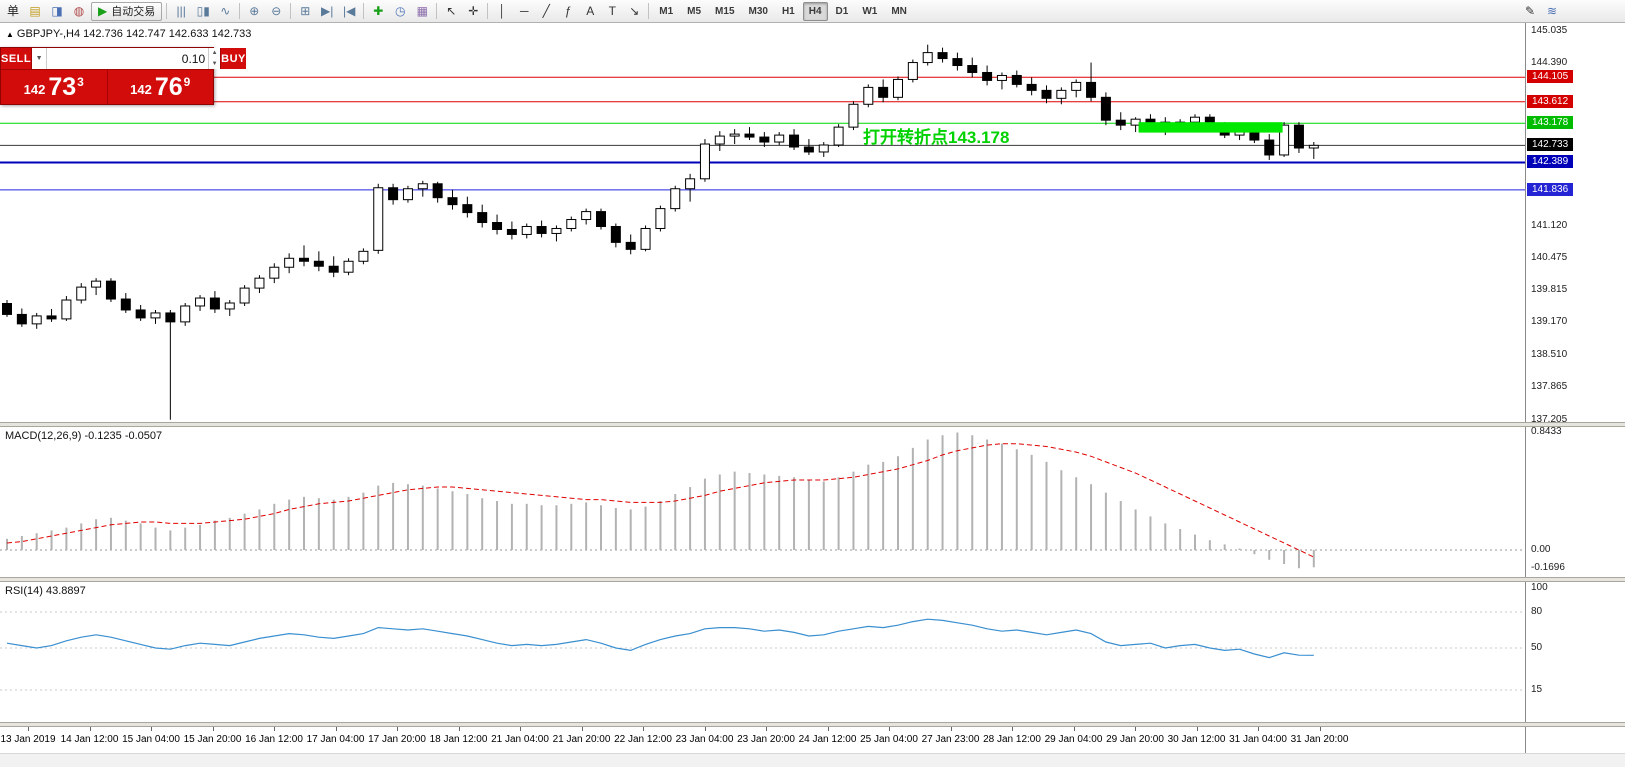 The height and width of the screenshot is (767, 1625). I want to click on profiles-icon: ◨, so click(57, 11).